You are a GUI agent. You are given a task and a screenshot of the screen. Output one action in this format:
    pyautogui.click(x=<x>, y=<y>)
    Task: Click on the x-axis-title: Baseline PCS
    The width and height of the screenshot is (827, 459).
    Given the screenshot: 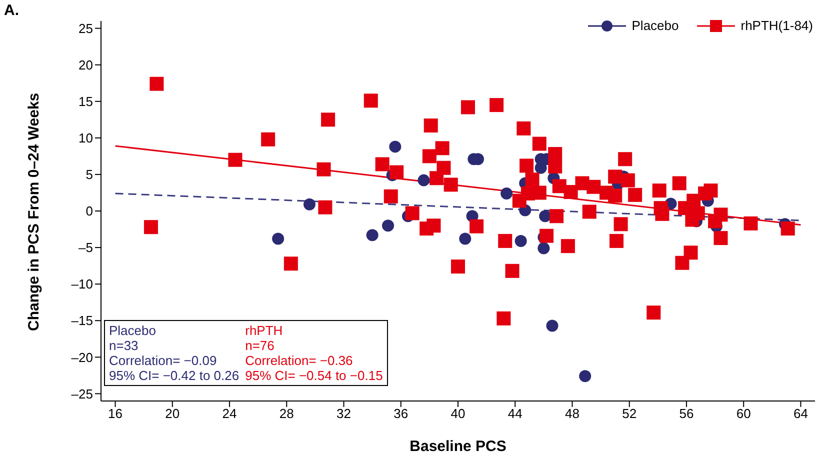 What is the action you would take?
    pyautogui.click(x=458, y=446)
    